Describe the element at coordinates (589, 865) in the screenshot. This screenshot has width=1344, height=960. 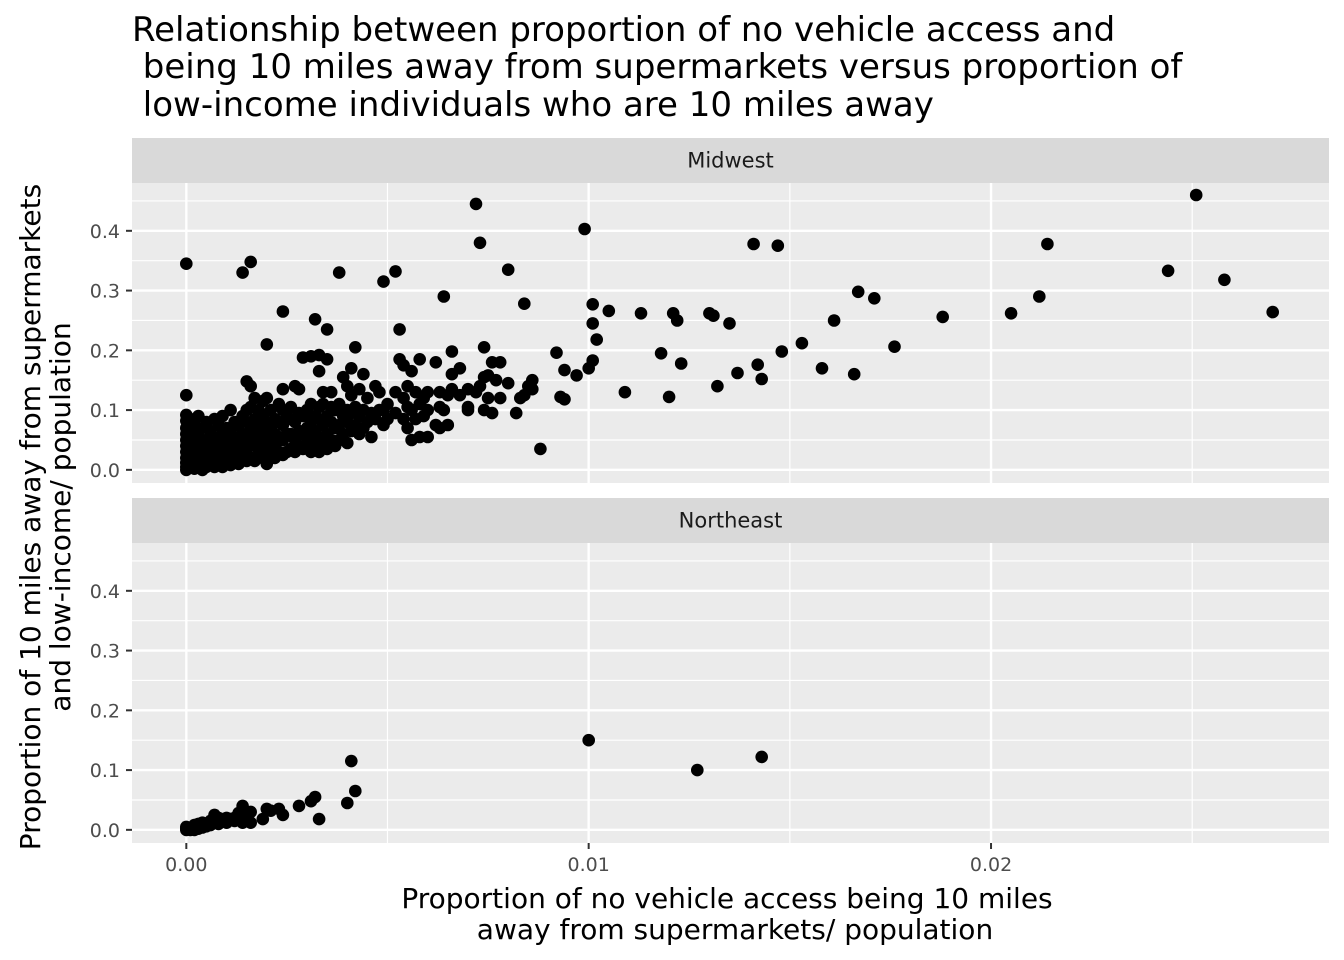
I see `x-tick-label: 0.01` at that location.